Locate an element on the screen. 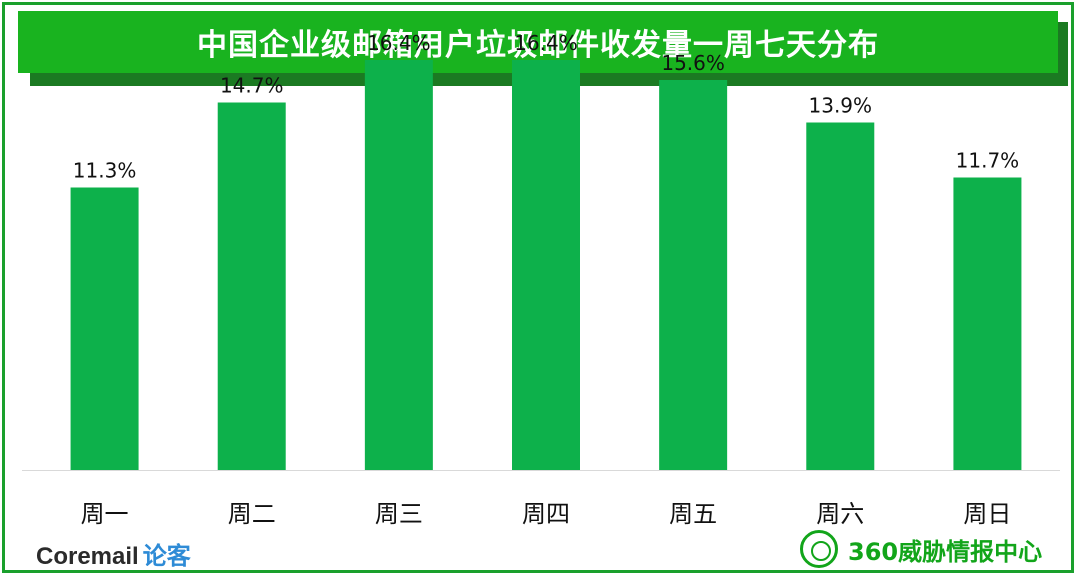 The width and height of the screenshot is (1080, 579). coremail-logo-cn: 论客 is located at coordinates (166, 556).